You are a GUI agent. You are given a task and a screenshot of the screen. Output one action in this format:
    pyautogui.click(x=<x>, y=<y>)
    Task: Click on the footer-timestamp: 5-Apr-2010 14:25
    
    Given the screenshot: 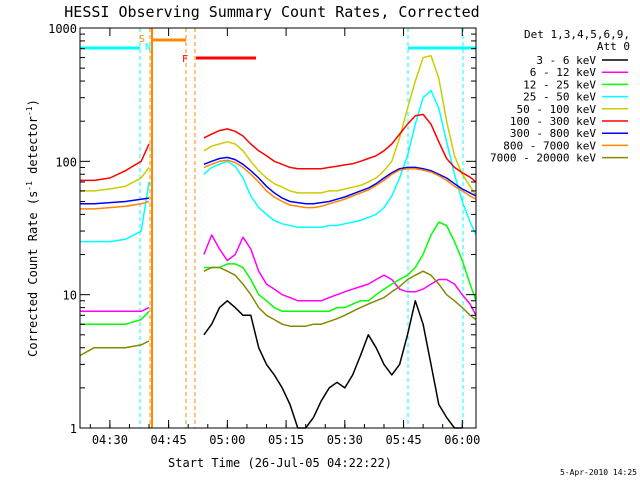 What is the action you would take?
    pyautogui.click(x=598, y=472)
    